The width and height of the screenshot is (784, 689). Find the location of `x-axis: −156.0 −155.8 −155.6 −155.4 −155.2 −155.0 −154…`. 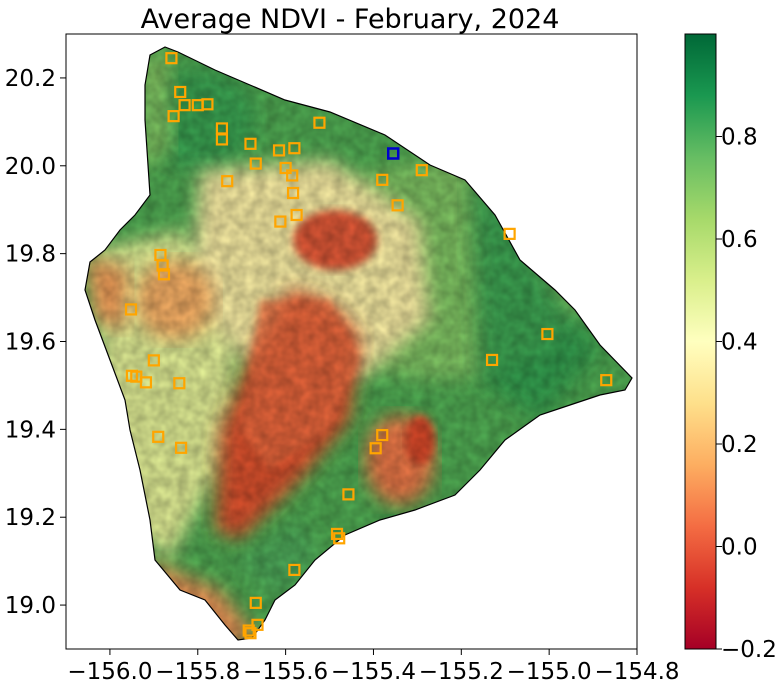

x-axis: −156.0 −155.8 −155.6 −155.4 −155.2 −155.0 −154… is located at coordinates (373, 667).